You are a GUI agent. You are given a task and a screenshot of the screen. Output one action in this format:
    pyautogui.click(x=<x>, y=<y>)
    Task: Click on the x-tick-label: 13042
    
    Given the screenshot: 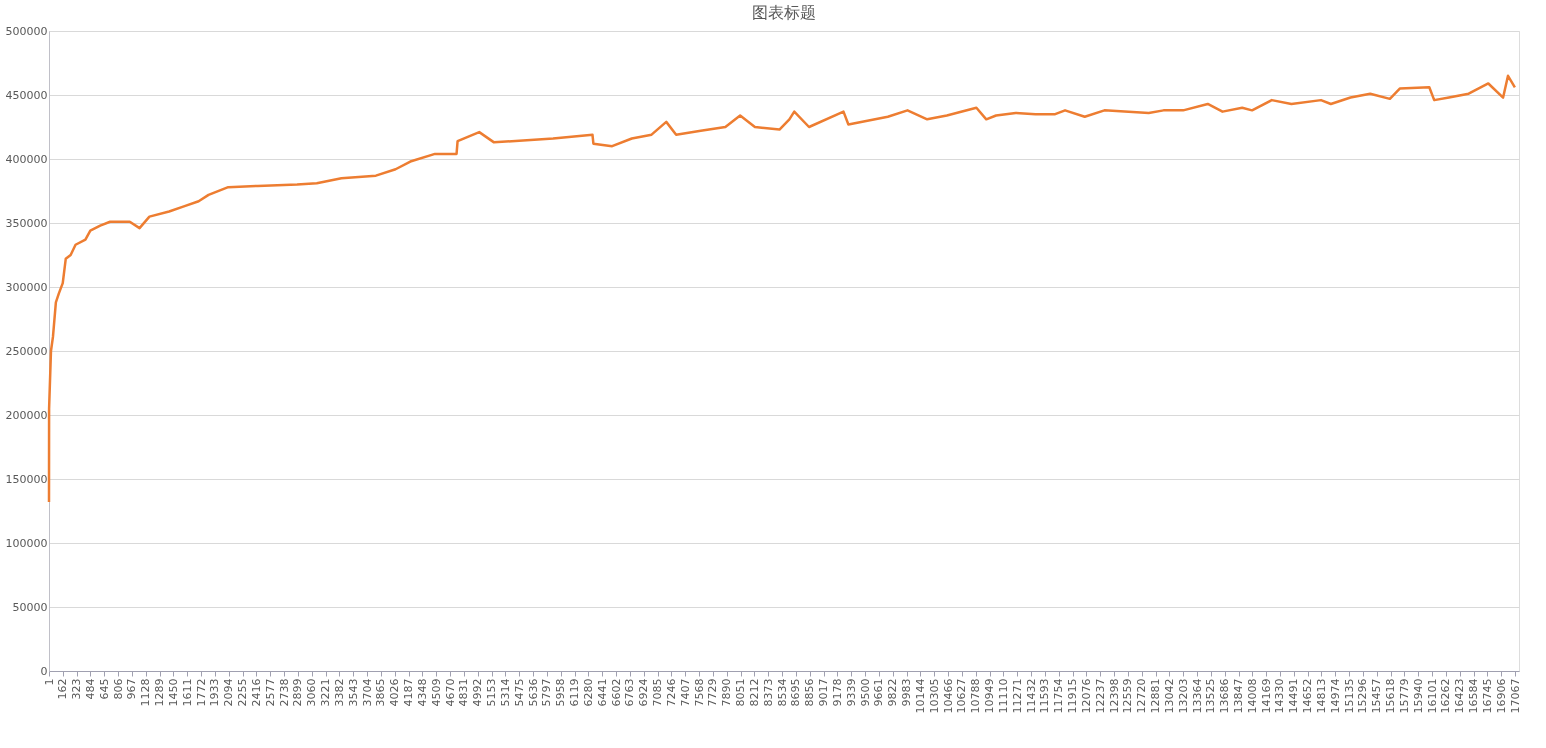 What is the action you would take?
    pyautogui.click(x=1169, y=696)
    